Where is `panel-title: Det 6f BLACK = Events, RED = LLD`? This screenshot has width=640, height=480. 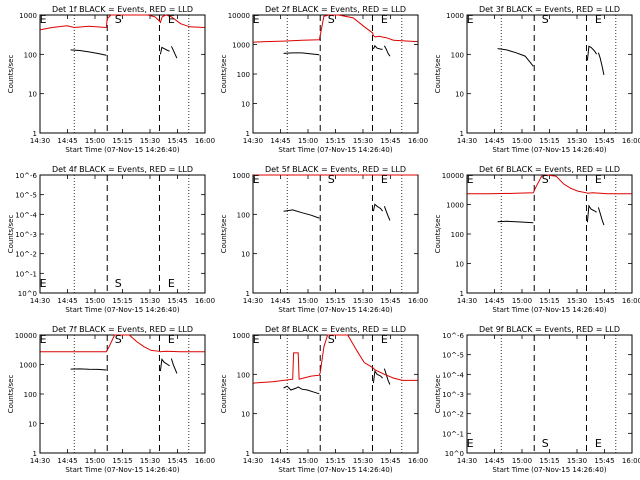
panel-title: Det 6f BLACK = Events, RED = LLD is located at coordinates (549, 169).